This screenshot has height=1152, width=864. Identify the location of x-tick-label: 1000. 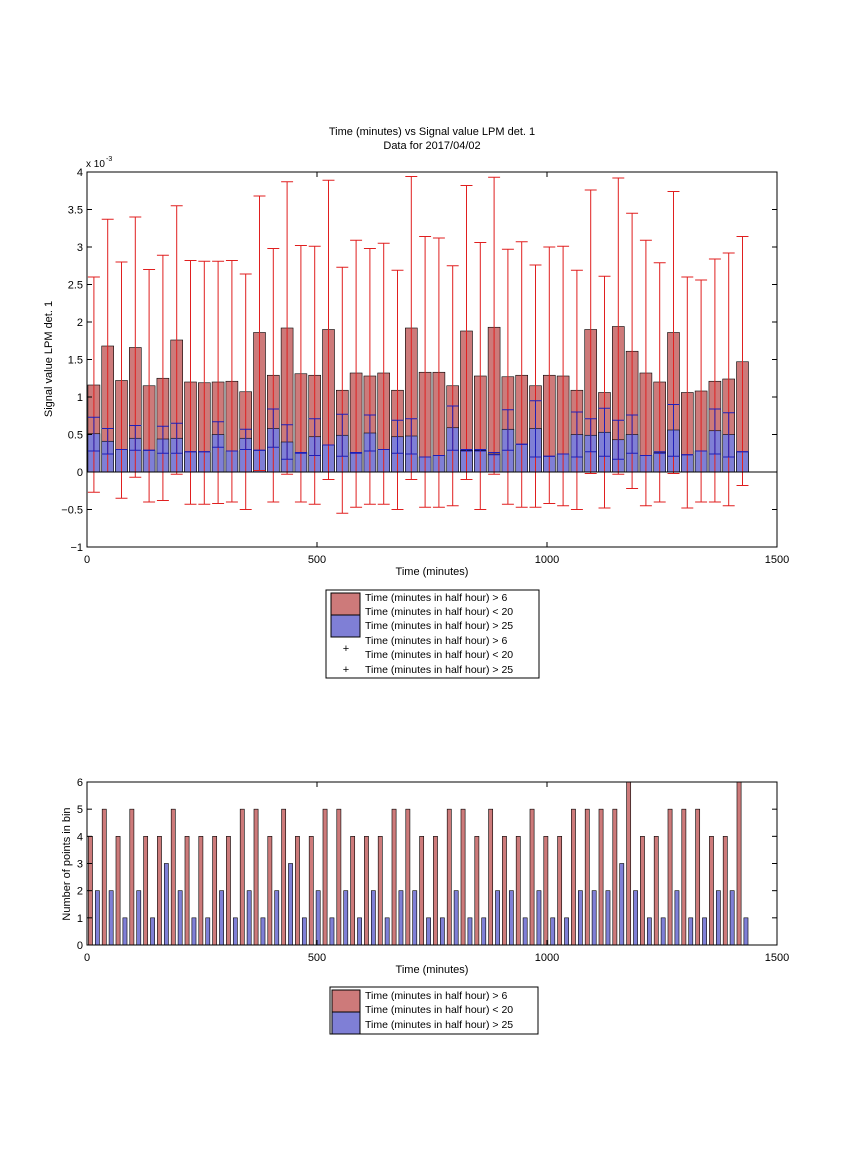
(547, 958).